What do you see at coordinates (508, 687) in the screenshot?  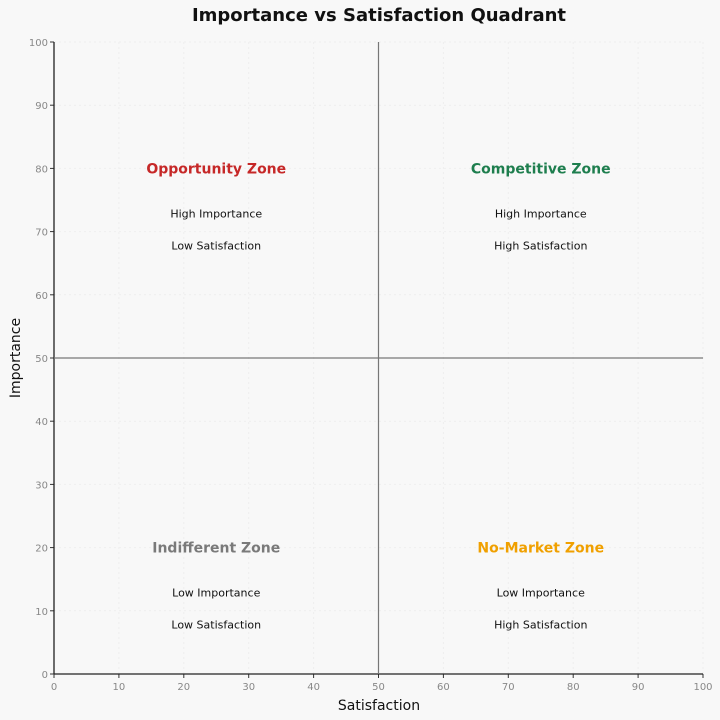 I see `x-tick-label: 70` at bounding box center [508, 687].